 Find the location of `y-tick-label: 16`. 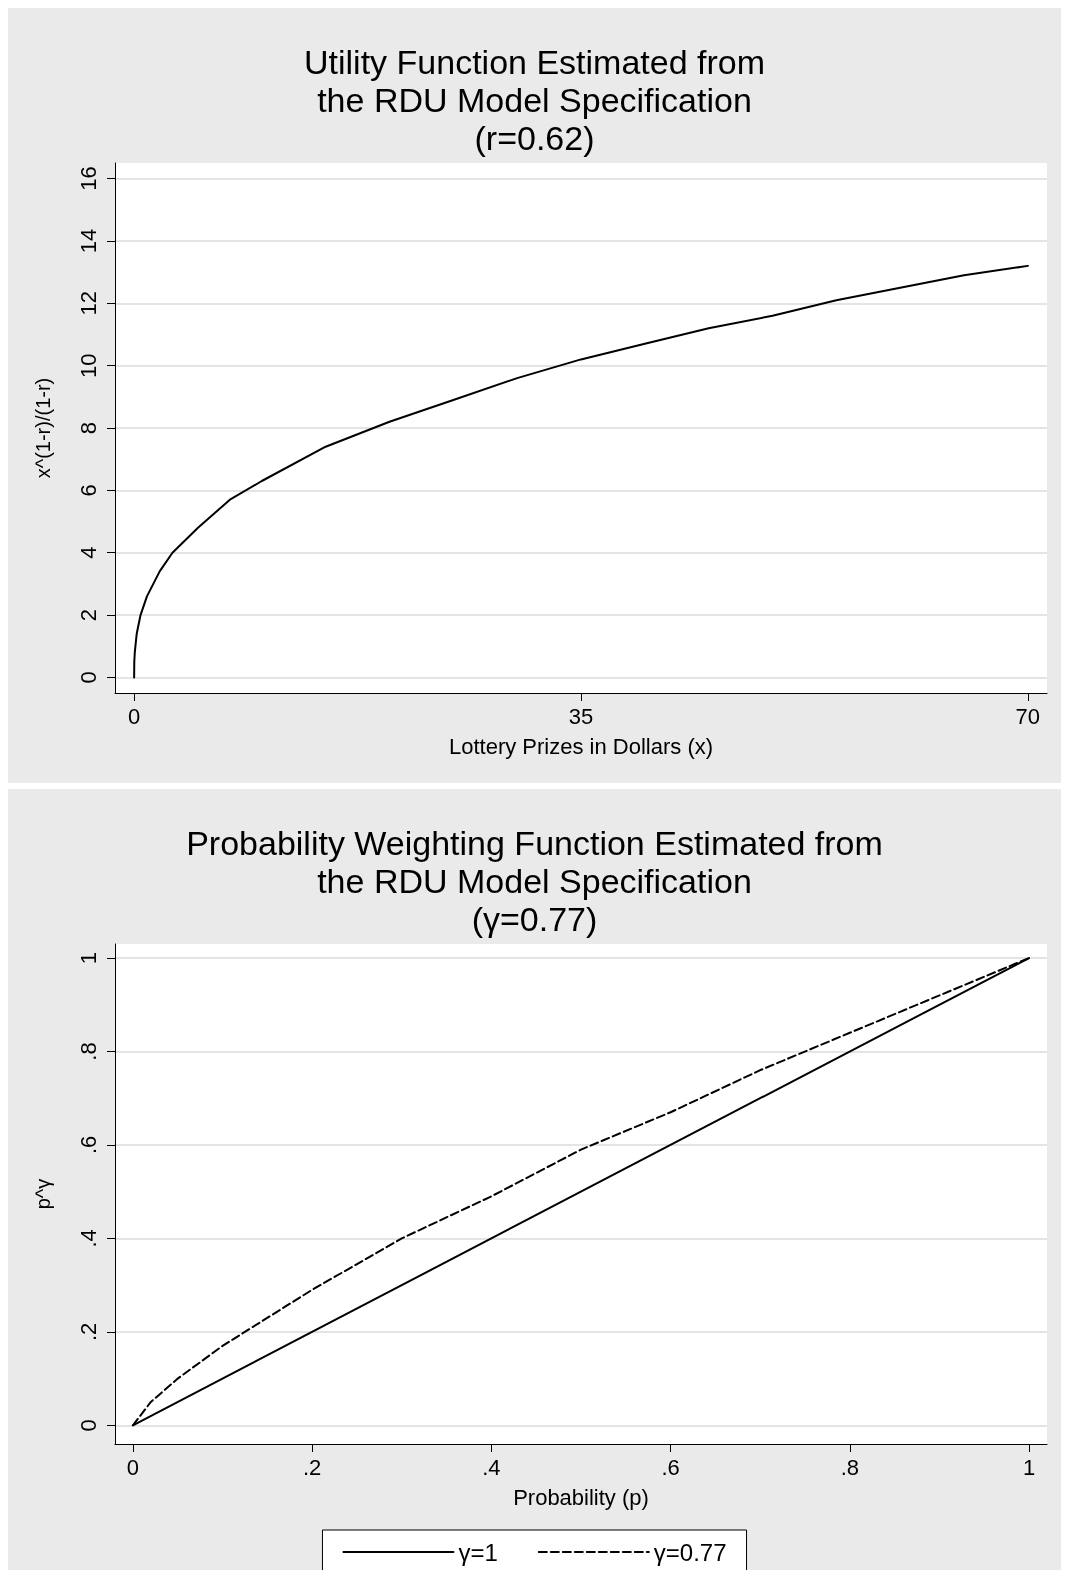

y-tick-label: 16 is located at coordinates (88, 178).